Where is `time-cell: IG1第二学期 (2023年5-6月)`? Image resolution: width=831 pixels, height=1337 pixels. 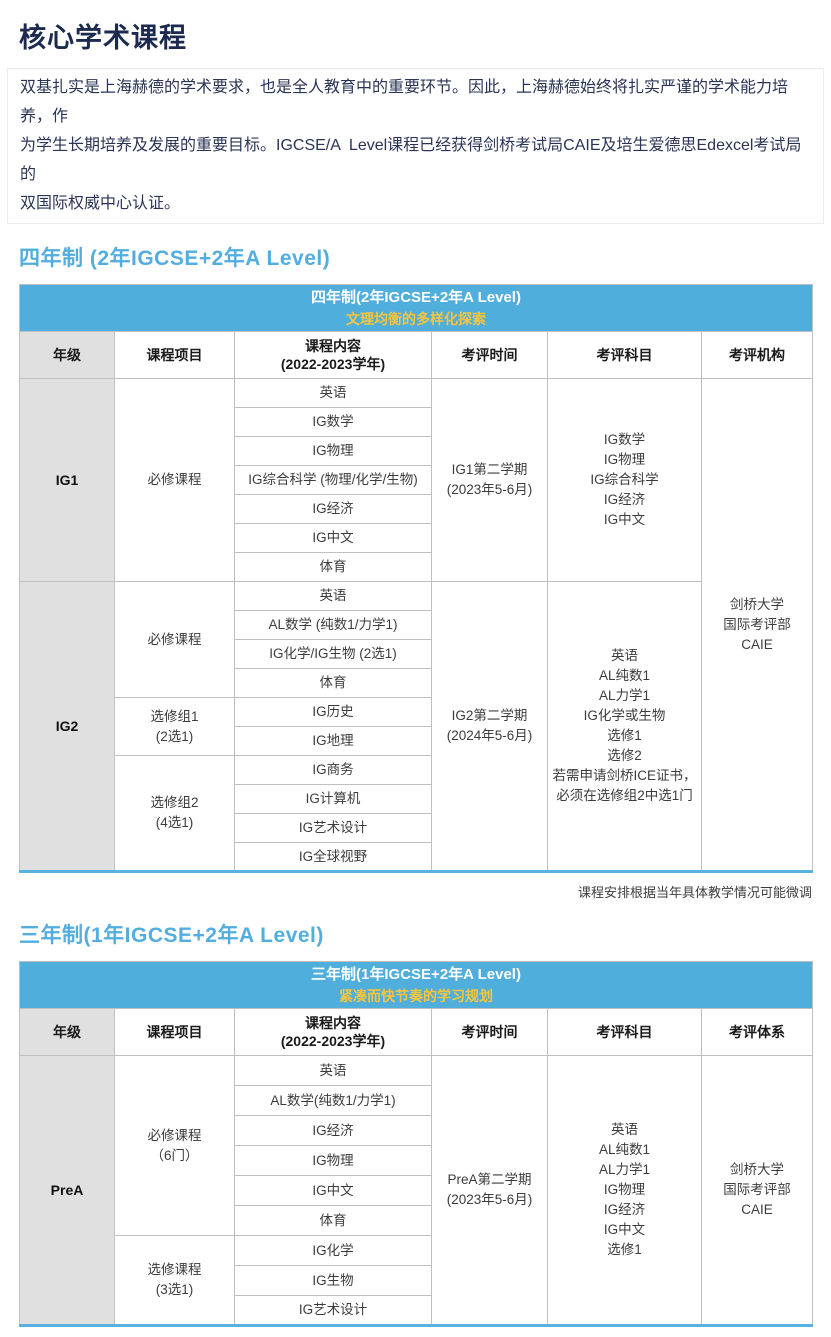
time-cell: IG1第二学期 (2023年5-6月) is located at coordinates (489, 480).